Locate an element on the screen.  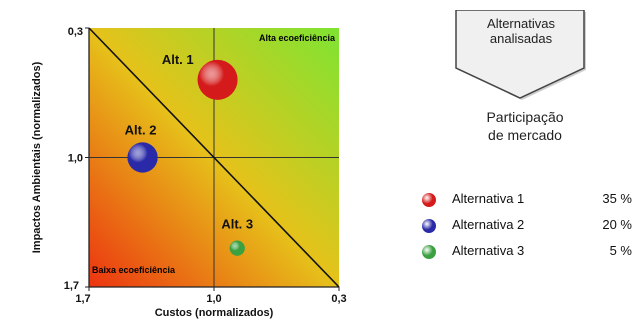
x-tick-label: 1,0 is located at coordinates (213, 299).